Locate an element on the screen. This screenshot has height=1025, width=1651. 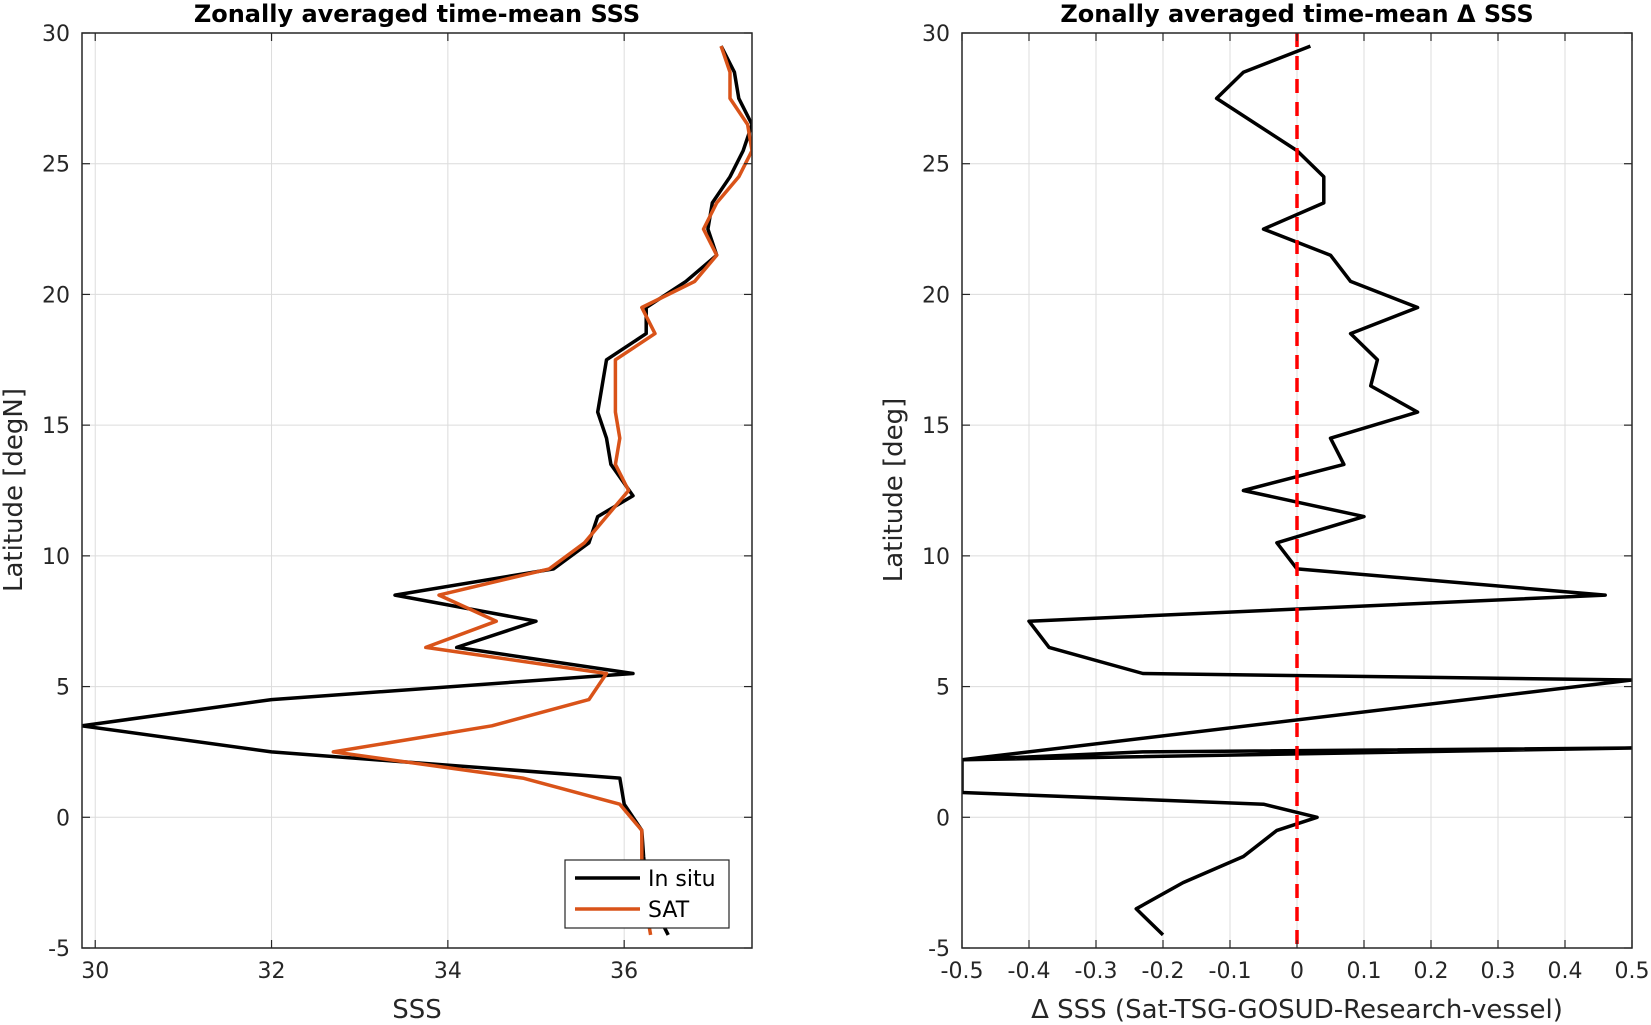
right-ytick-label: 15 is located at coordinates (936, 426).